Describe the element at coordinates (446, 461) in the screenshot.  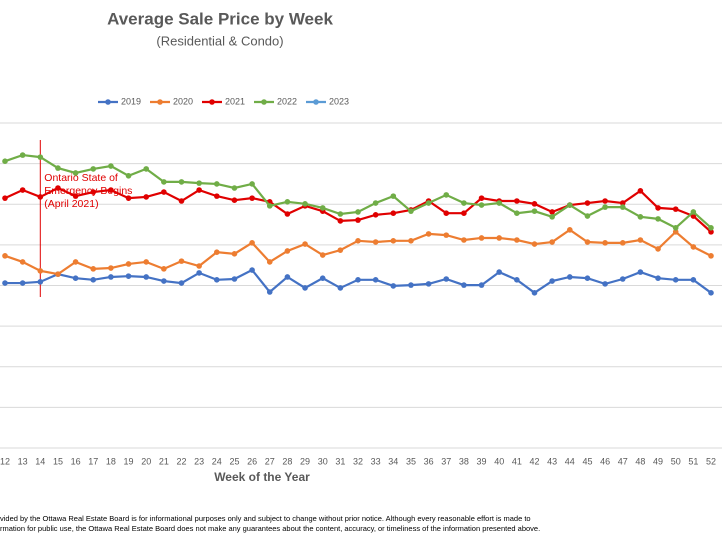
I see `x-tick-label: 37` at that location.